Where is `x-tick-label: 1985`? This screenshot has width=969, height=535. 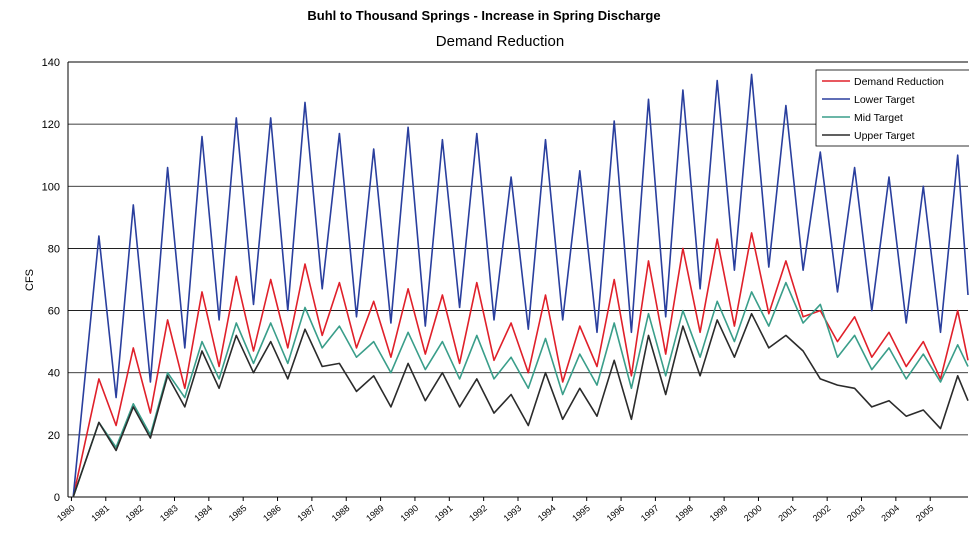 x-tick-label: 1985 is located at coordinates (238, 513).